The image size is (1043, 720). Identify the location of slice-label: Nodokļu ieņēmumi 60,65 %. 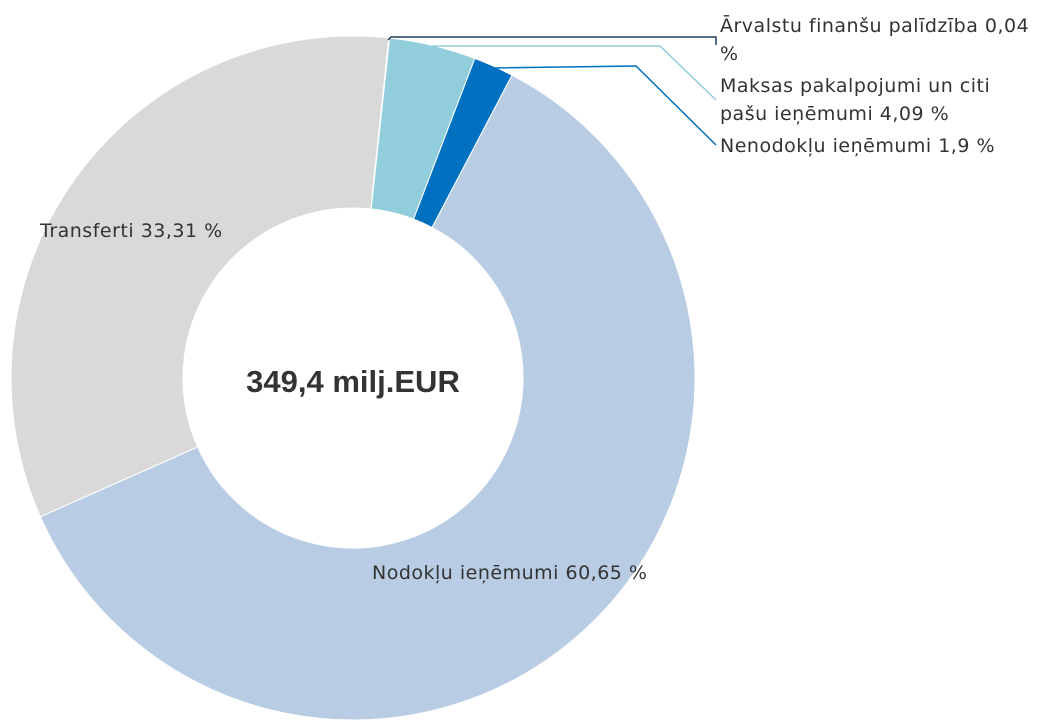
(509, 573).